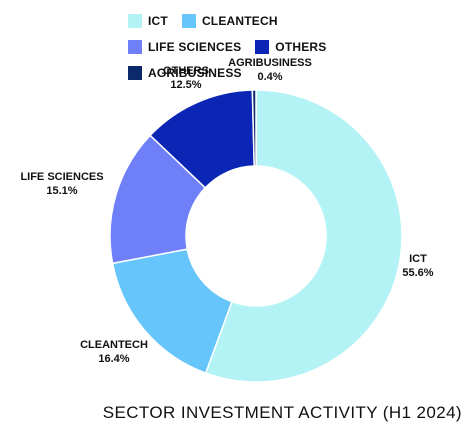  I want to click on legend-swatch-life-sciences, so click(135, 47).